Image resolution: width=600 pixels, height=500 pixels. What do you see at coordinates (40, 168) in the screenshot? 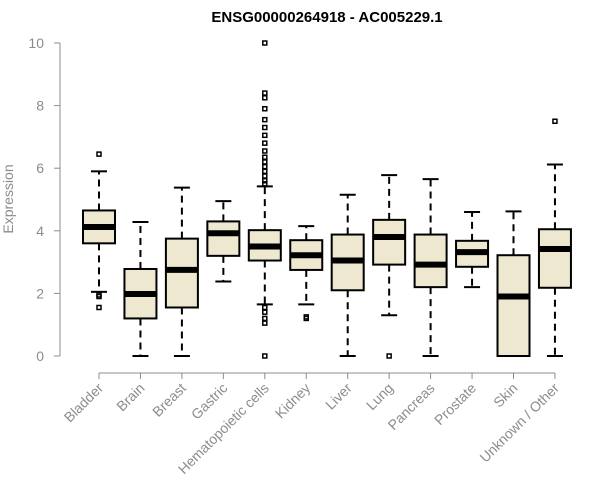
I see `y-tick-label: 6` at bounding box center [40, 168].